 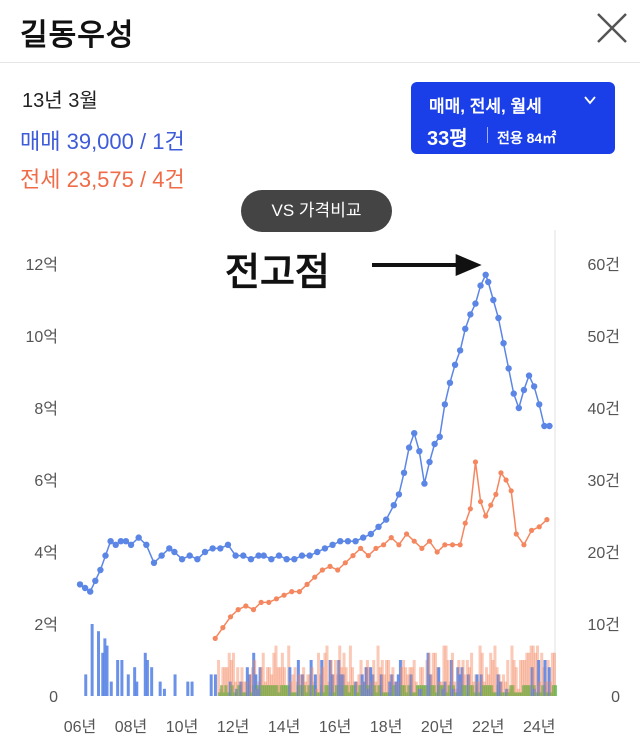 What do you see at coordinates (612, 28) in the screenshot?
I see `close-icon` at bounding box center [612, 28].